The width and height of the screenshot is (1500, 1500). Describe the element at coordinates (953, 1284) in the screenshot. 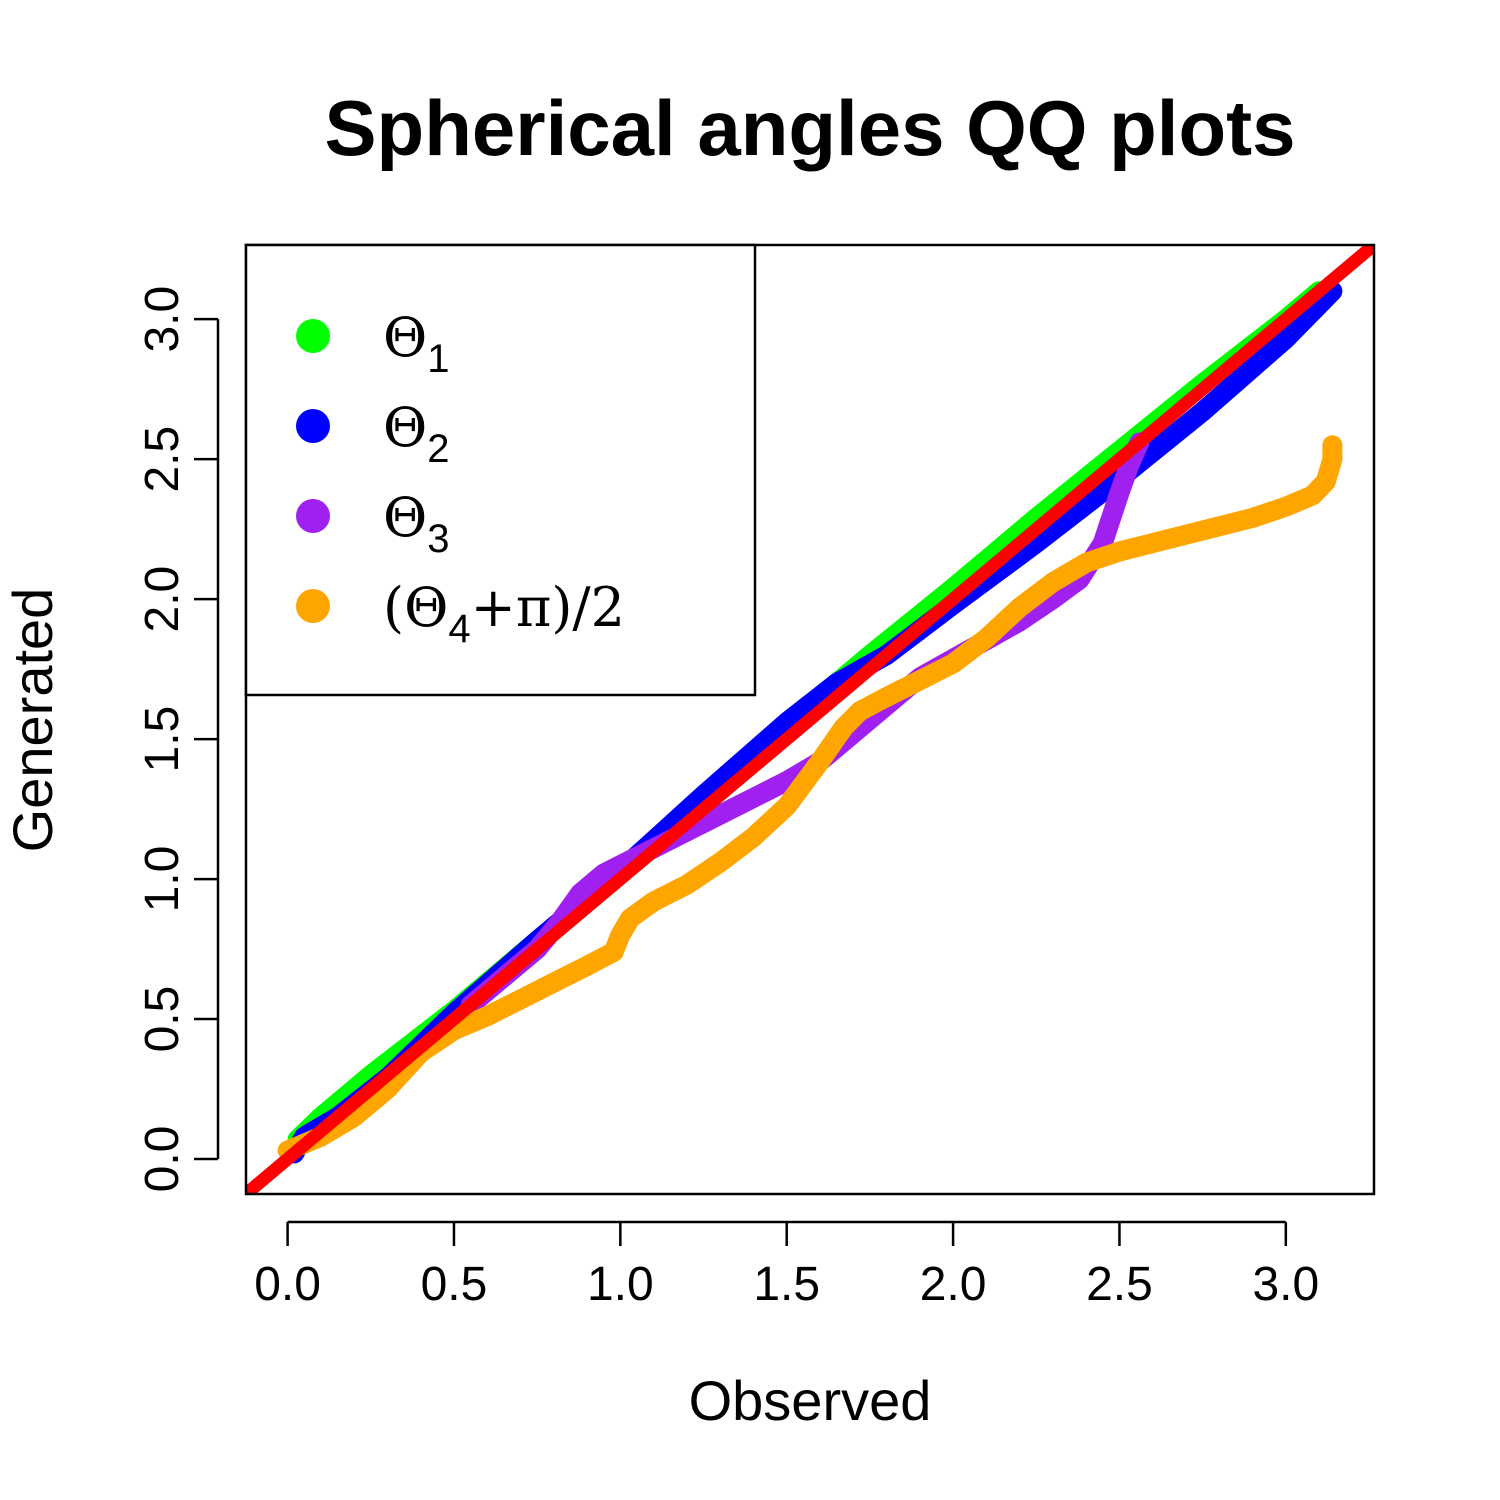

I see `x-tick-label: 2.0` at that location.